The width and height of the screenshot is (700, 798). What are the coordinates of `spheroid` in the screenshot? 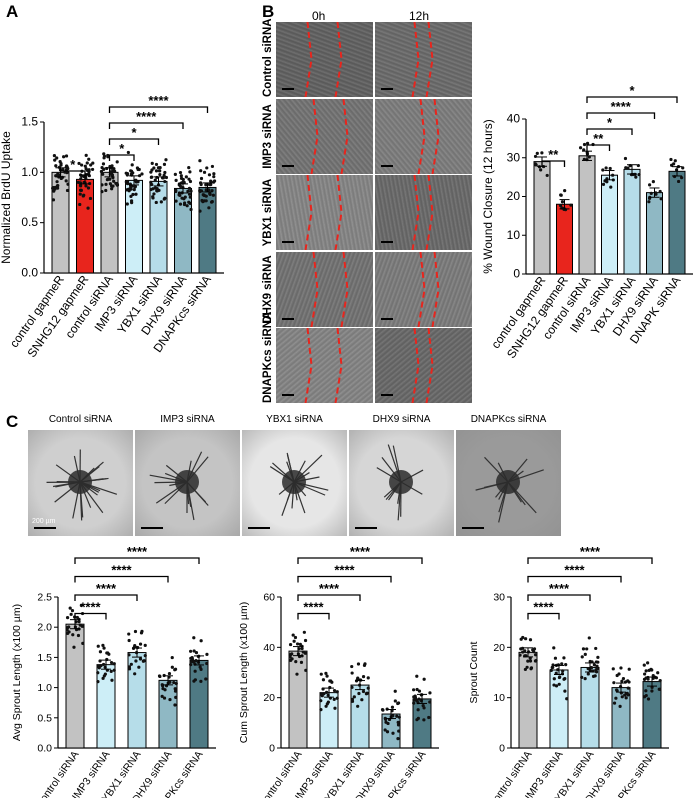 It's located at (187, 482).